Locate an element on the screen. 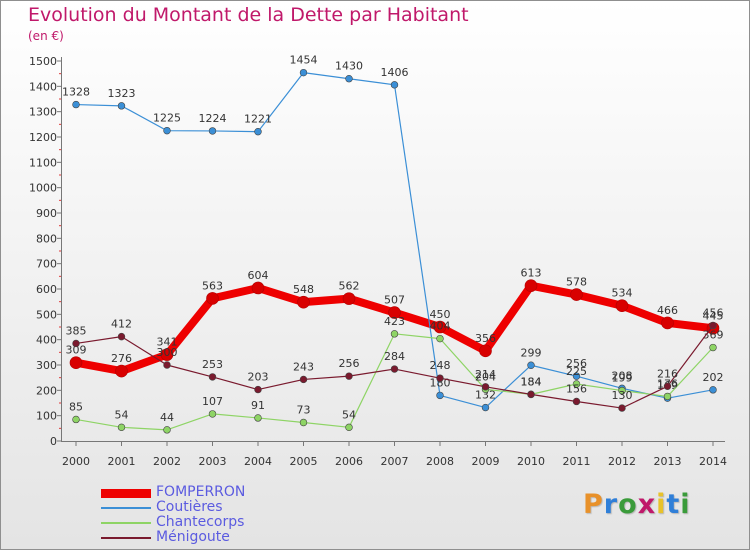 This screenshot has height=550, width=750. proxiti-logo: Proxiti is located at coordinates (637, 504).